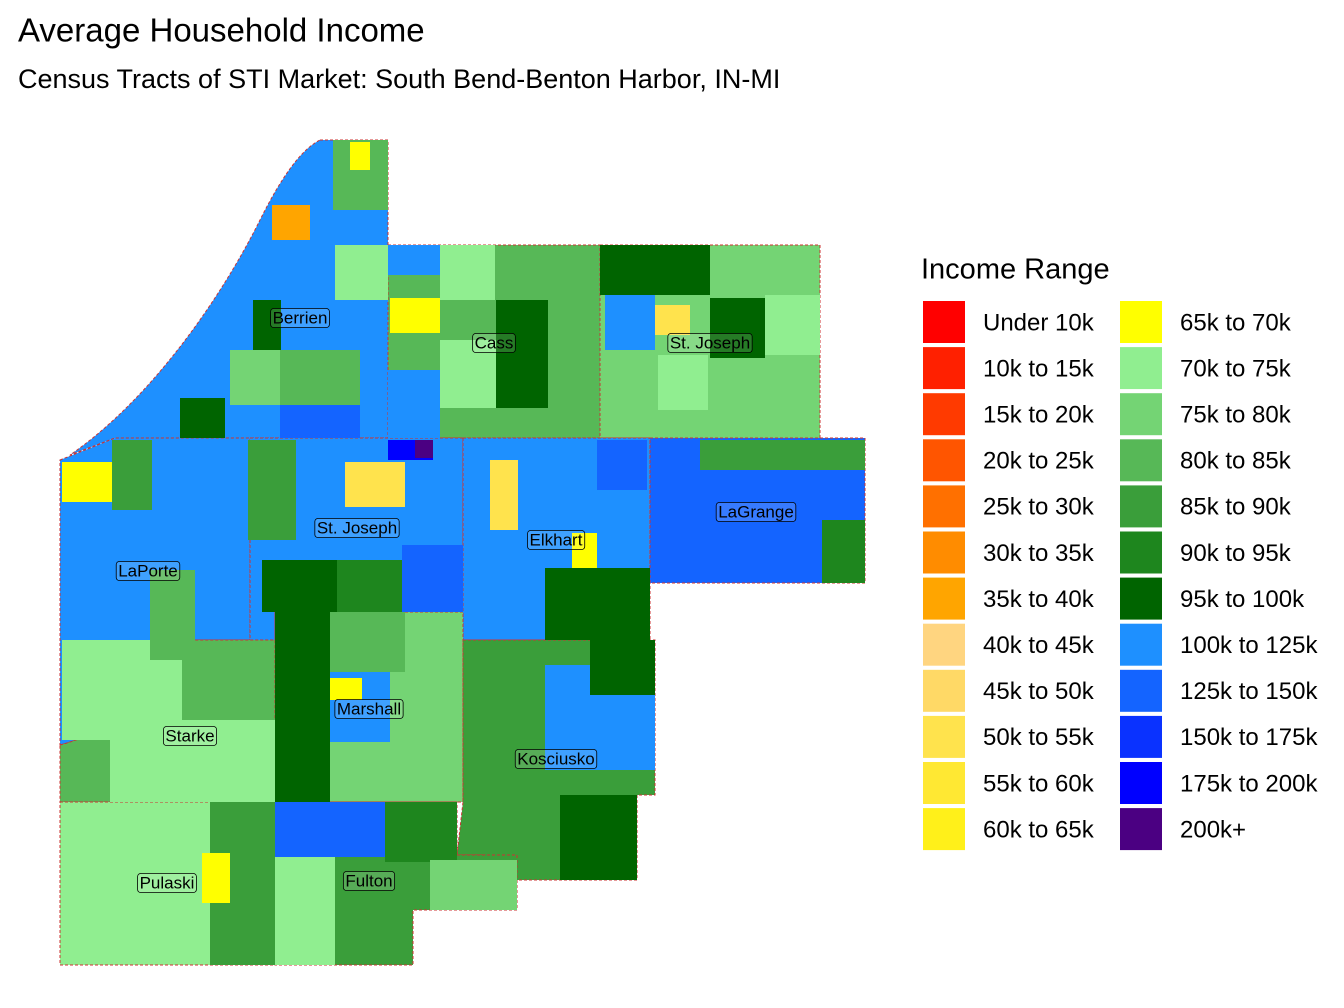  What do you see at coordinates (1039, 322) in the screenshot?
I see `legend-label: Under 10k` at bounding box center [1039, 322].